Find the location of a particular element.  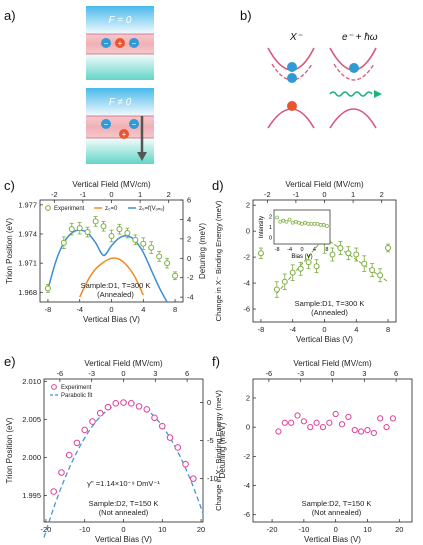

legend-label-experiment-c: Experiment is located at coordinates (69, 209).